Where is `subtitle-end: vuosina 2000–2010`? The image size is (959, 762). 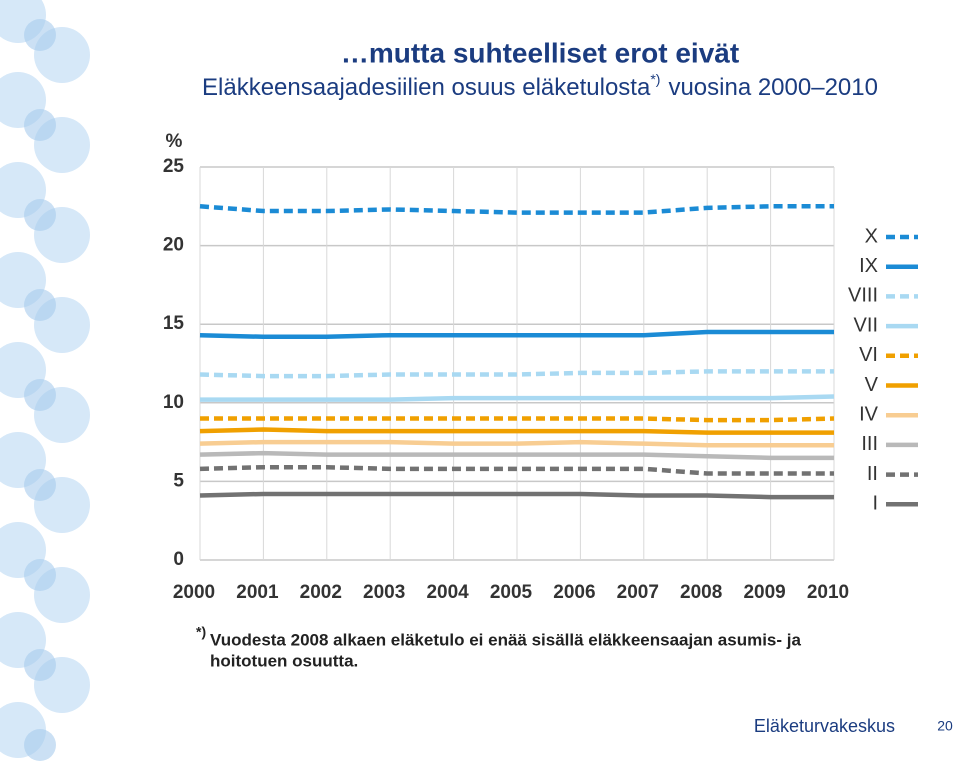 subtitle-end: vuosina 2000–2010 is located at coordinates (773, 87).